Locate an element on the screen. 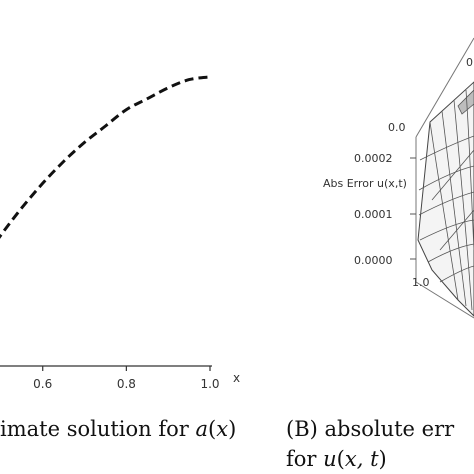 Image resolution: width=474 pixels, height=474 pixels. x-axis-label: x is located at coordinates (236, 378).